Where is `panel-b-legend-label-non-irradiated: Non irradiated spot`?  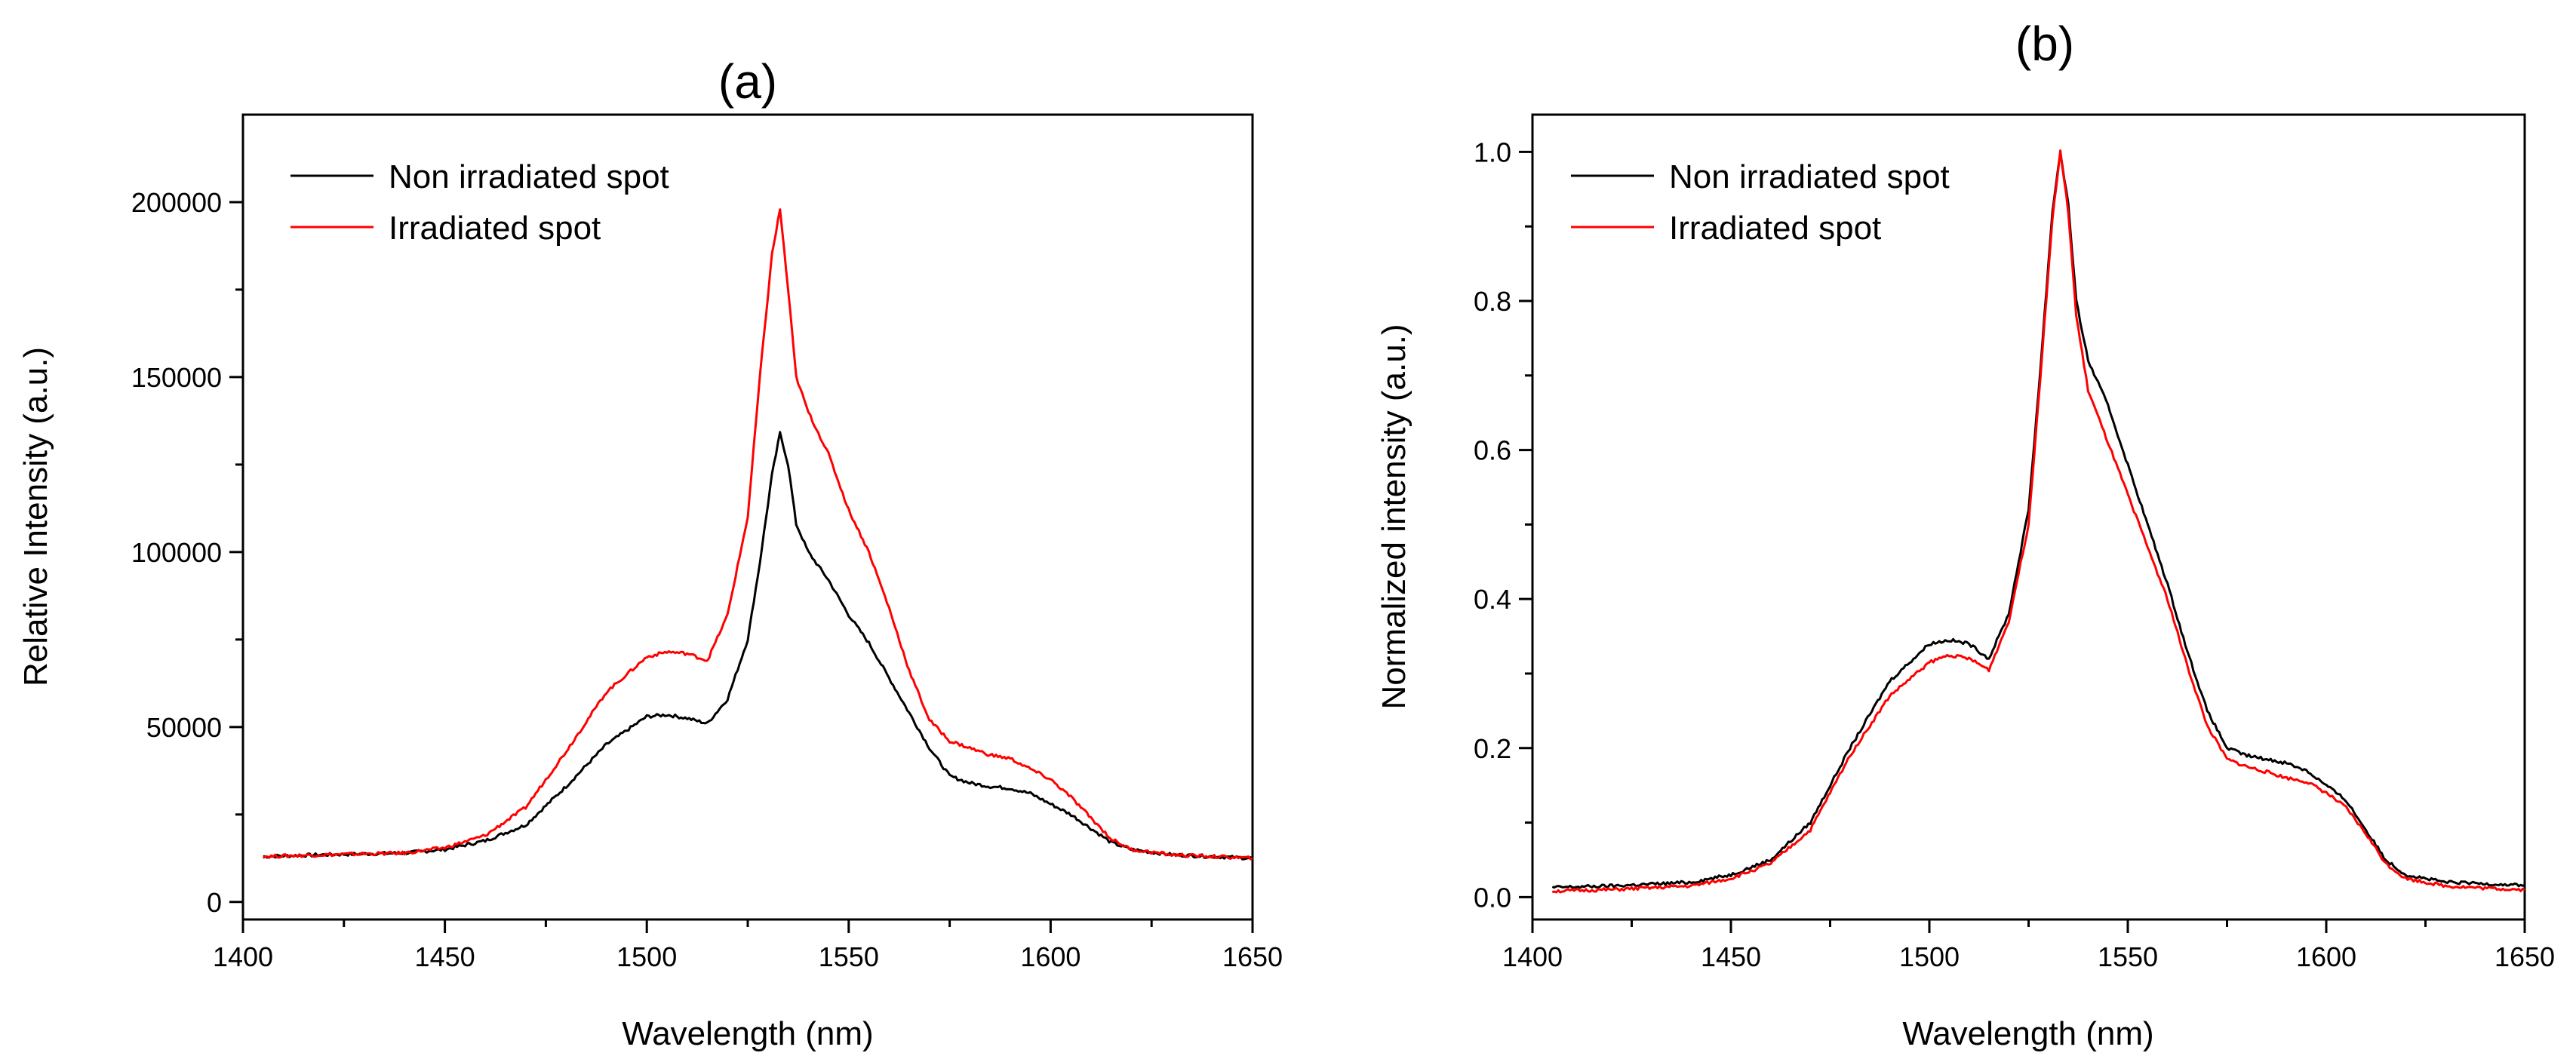 panel-b-legend-label-non-irradiated: Non irradiated spot is located at coordinates (1809, 176).